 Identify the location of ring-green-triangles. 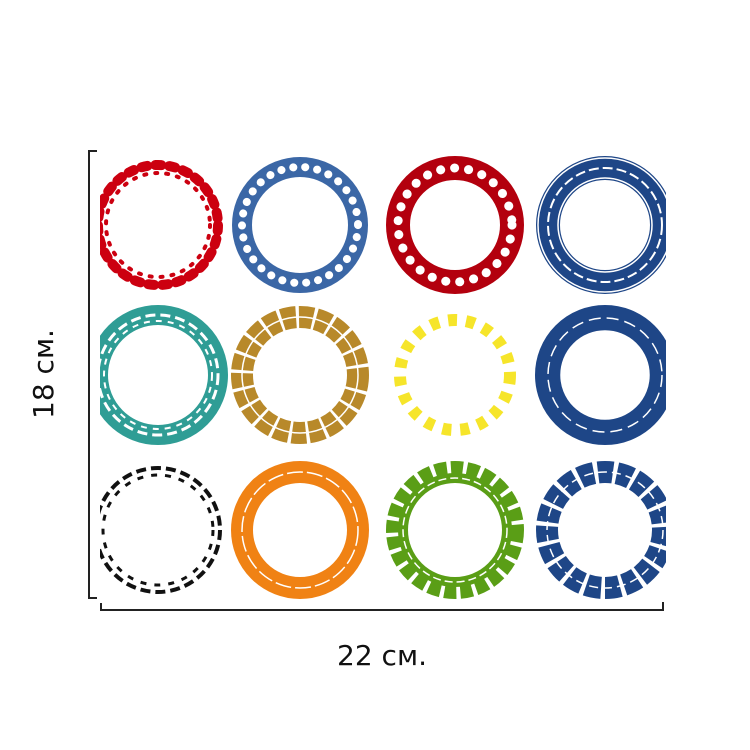
(455, 530).